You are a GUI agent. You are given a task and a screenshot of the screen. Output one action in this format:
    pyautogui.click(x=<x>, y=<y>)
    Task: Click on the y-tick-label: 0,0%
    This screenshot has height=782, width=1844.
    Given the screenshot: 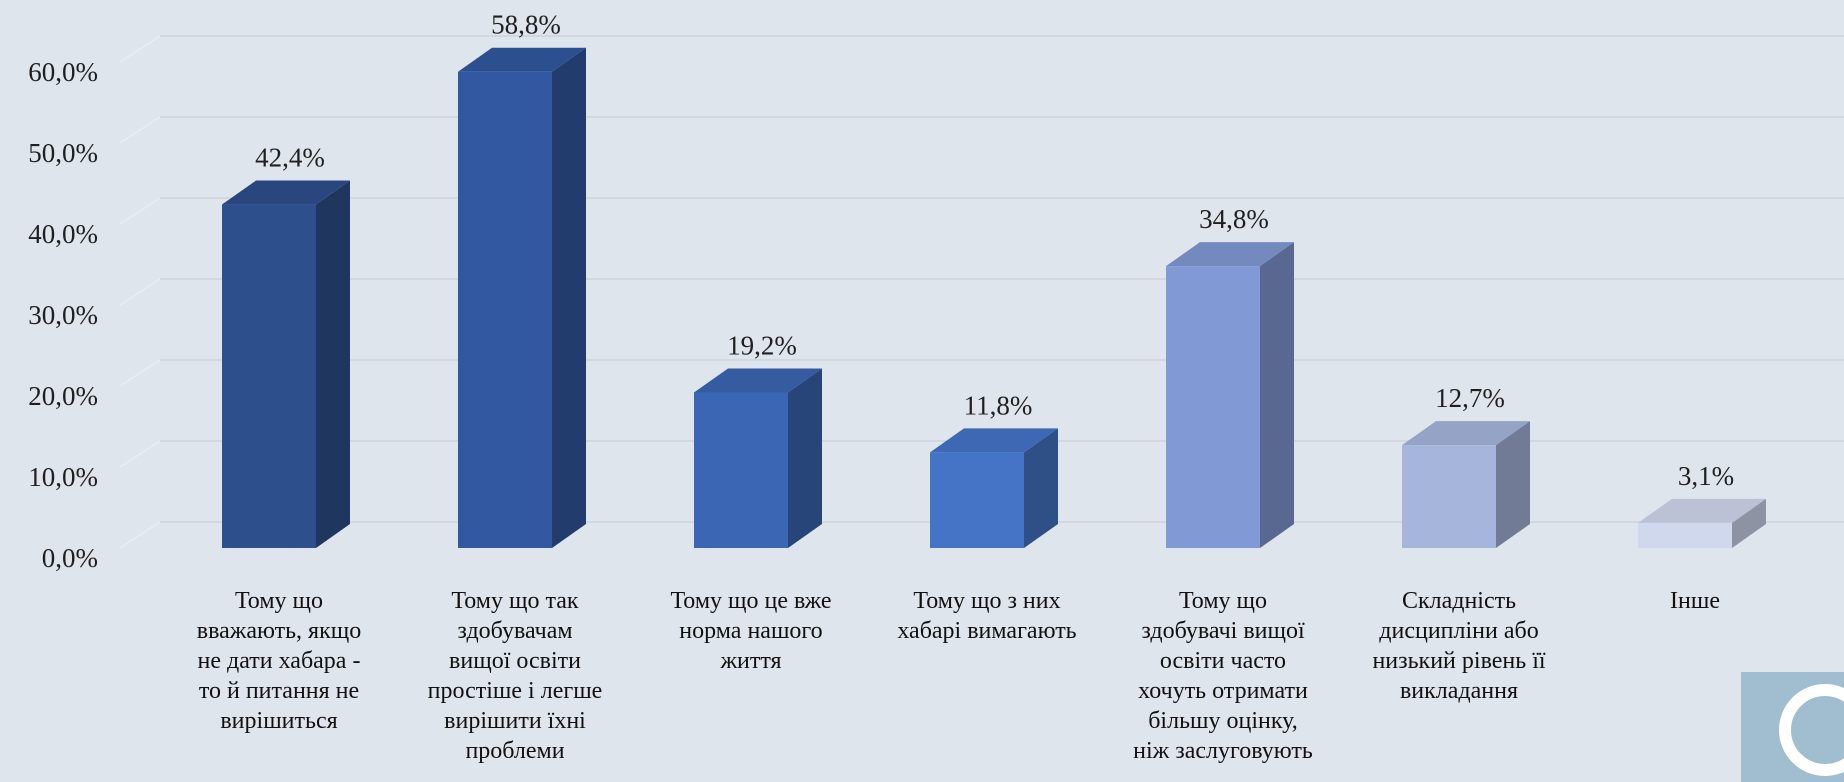 What is the action you would take?
    pyautogui.click(x=70, y=558)
    